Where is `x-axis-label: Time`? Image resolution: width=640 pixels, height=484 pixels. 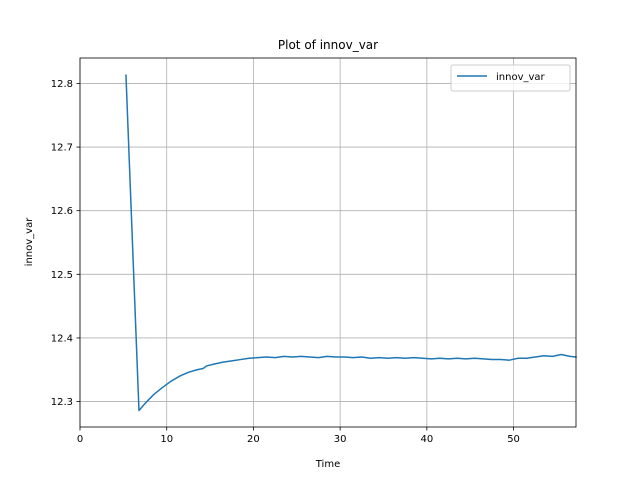
x-axis-label: Time is located at coordinates (327, 464).